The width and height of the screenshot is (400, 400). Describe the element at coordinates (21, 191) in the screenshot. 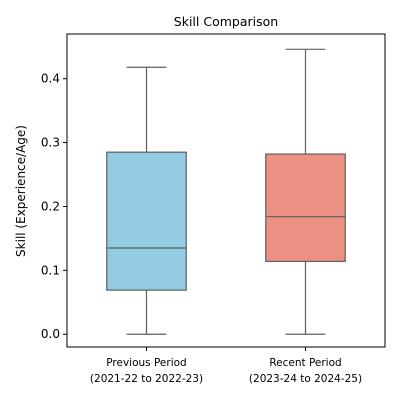

I see `y-axis-label: Skill (Experience/Age)` at that location.